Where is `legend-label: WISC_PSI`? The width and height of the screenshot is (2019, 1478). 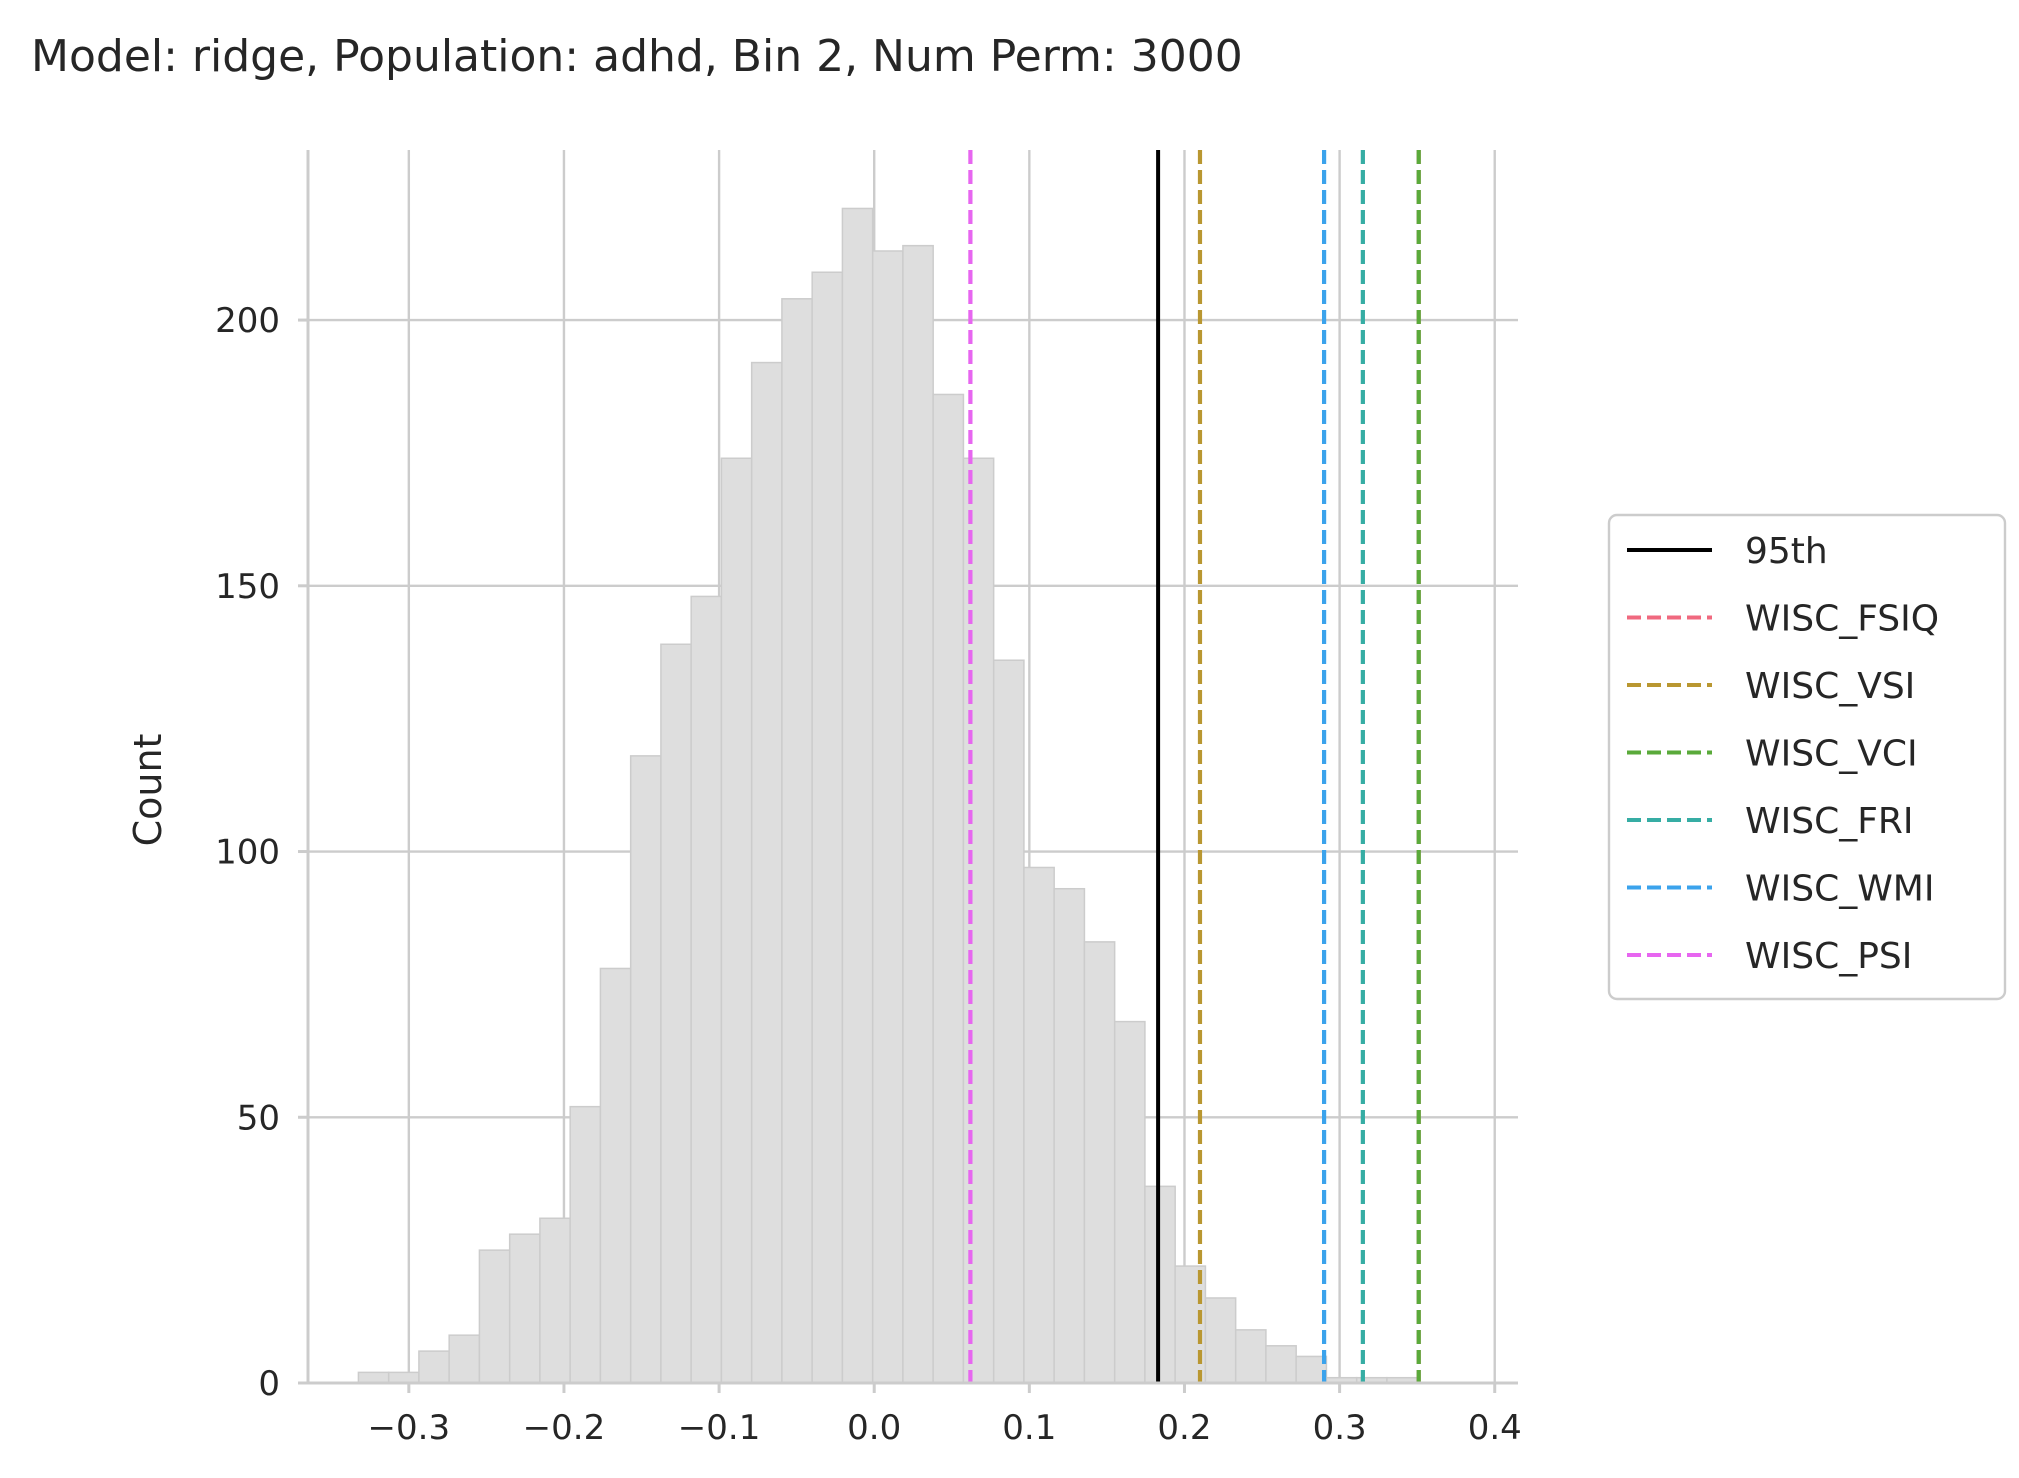
legend-label: WISC_PSI is located at coordinates (1828, 956).